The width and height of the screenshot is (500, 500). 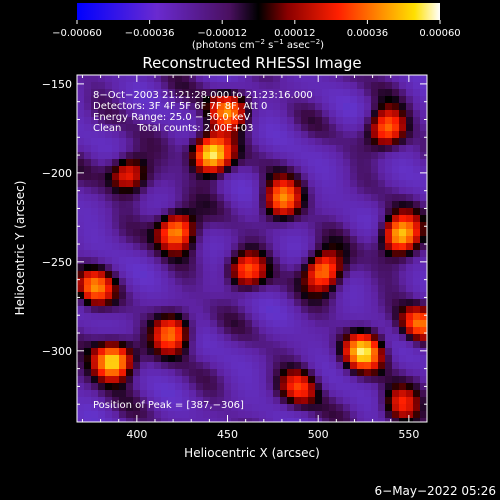 I want to click on y-tick-label: −300, so click(x=57, y=351).